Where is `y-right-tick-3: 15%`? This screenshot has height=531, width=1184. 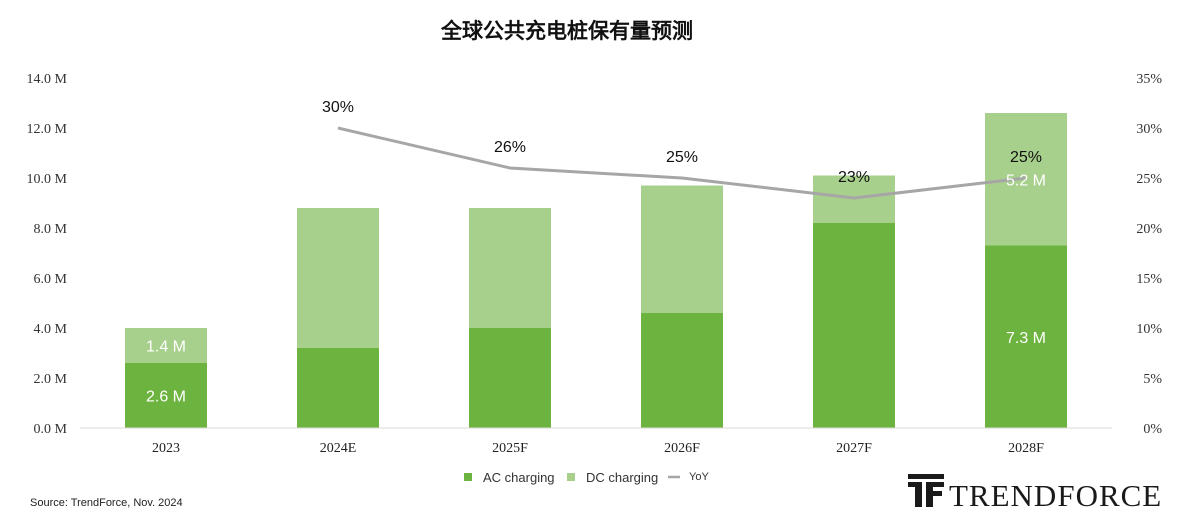 y-right-tick-3: 15% is located at coordinates (1149, 279).